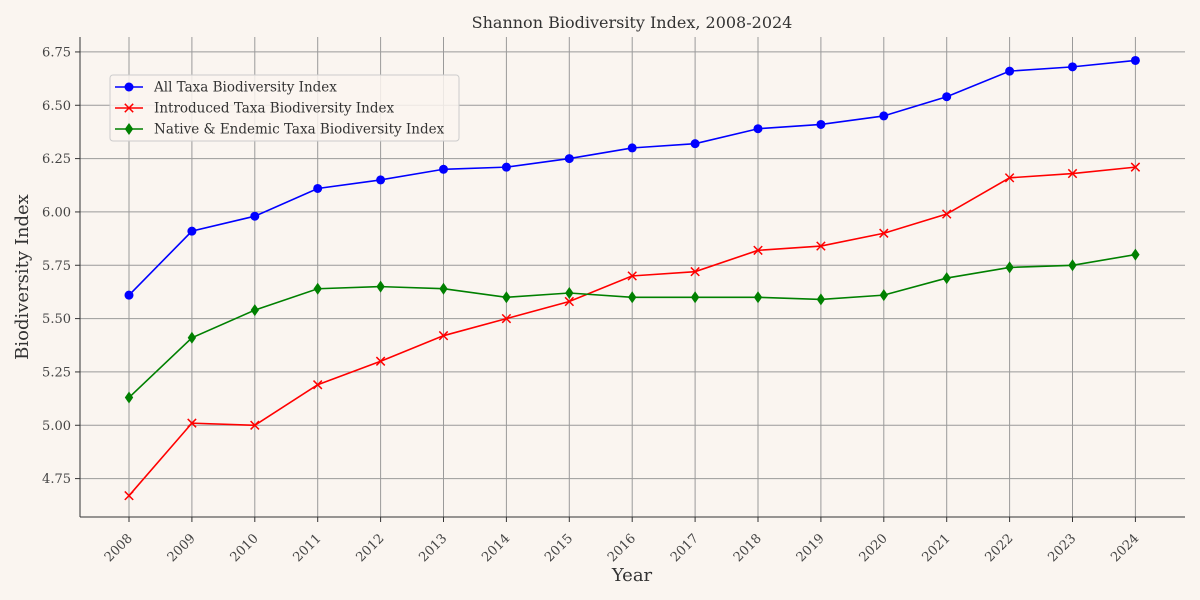 Image resolution: width=1200 pixels, height=600 pixels. I want to click on legend-label: Native & Endemic Taxa Biodiversity Index, so click(299, 130).